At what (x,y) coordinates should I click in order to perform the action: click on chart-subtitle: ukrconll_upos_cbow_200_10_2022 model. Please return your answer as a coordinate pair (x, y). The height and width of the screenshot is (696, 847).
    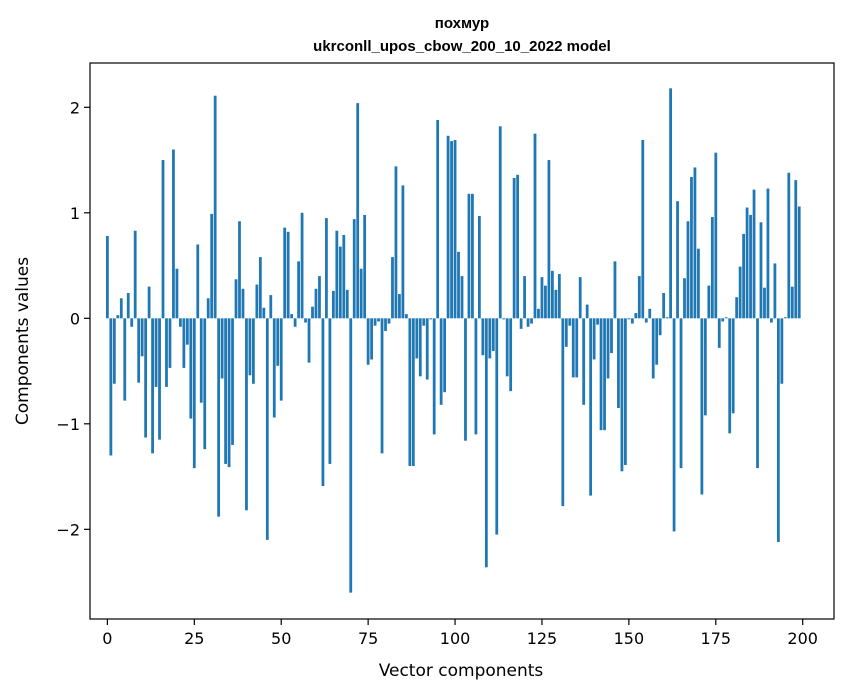
    Looking at the image, I should click on (462, 46).